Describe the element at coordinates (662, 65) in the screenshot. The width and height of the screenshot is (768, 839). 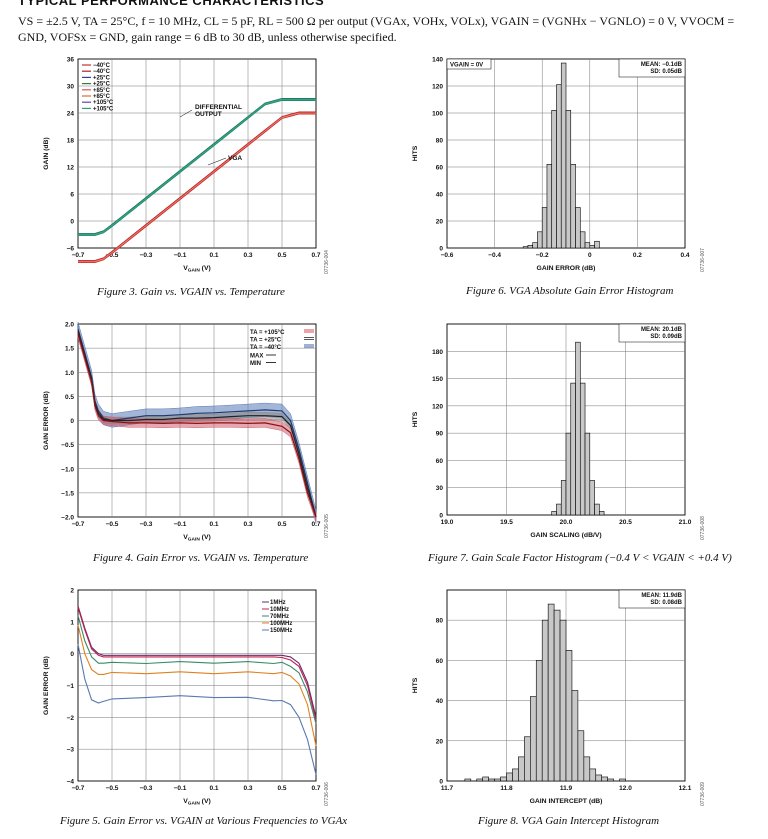
I see `fig6-stats-mean: MEAN: −0.1dB` at that location.